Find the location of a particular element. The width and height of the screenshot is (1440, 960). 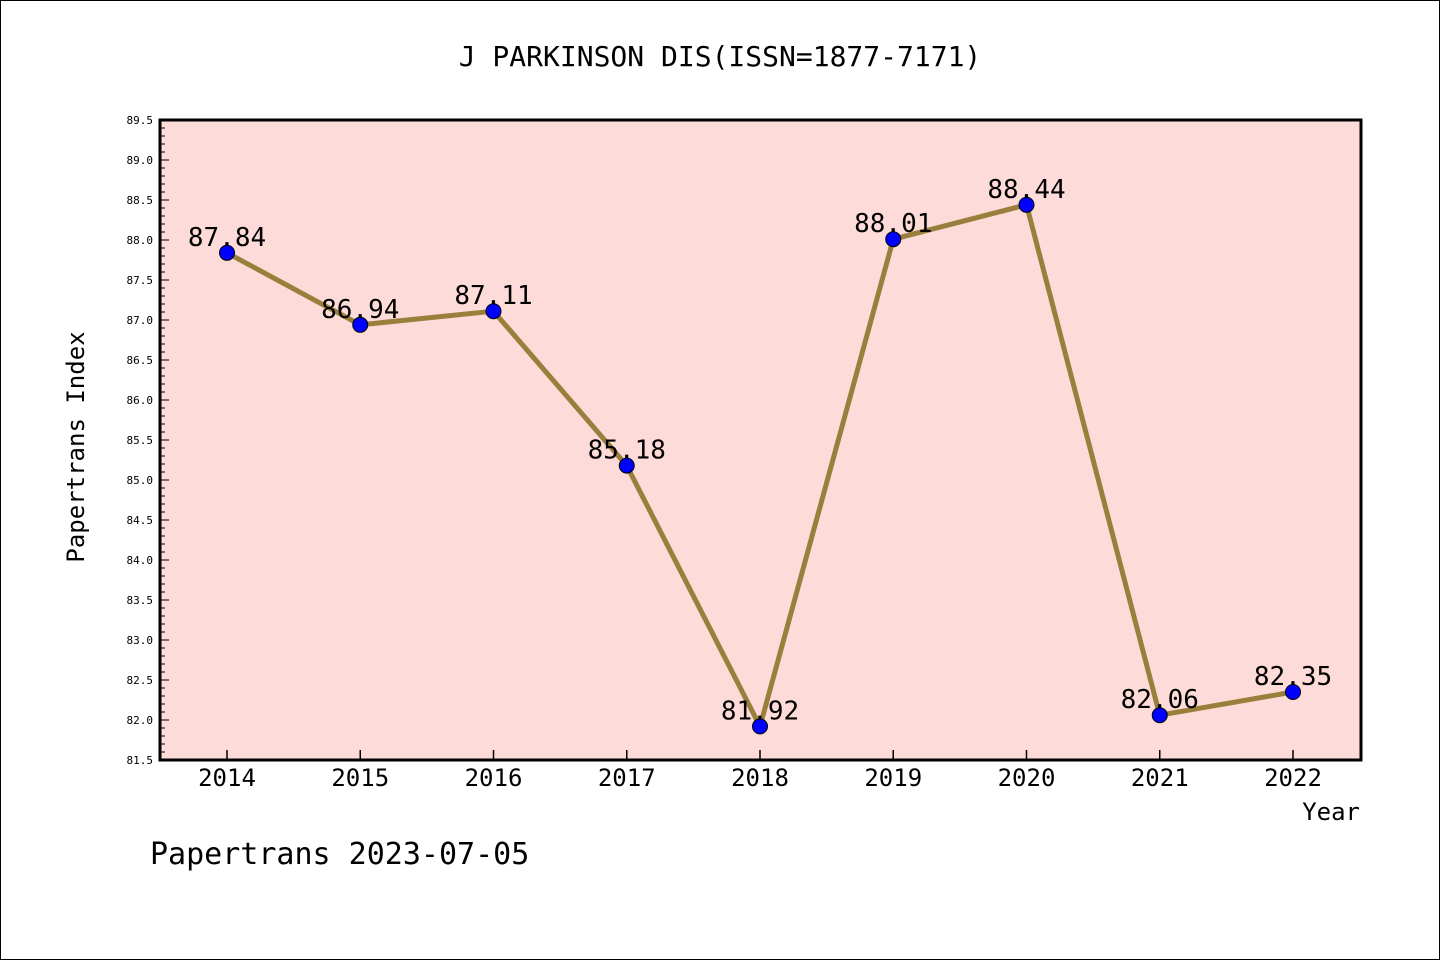

x-tick-label: 2020 is located at coordinates (1027, 778).